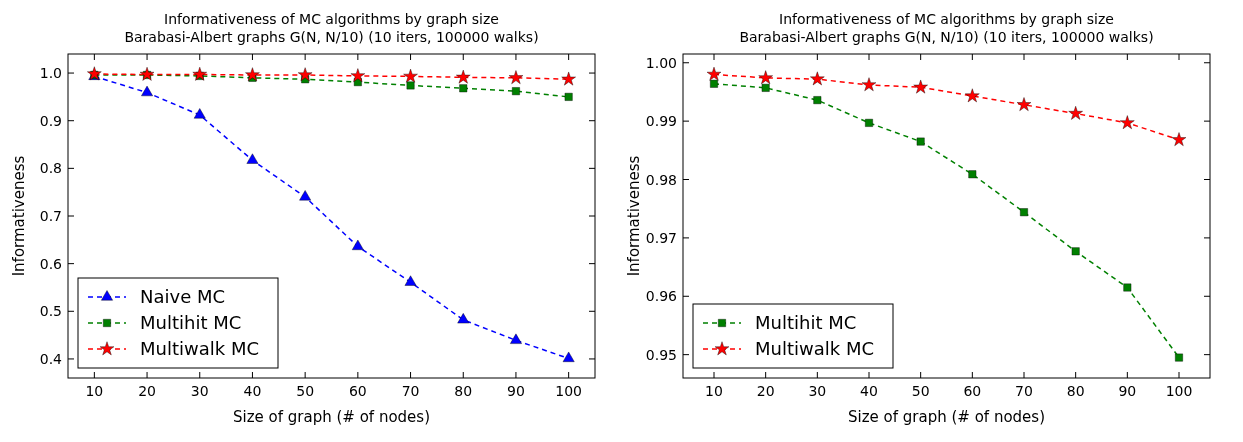 This screenshot has width=1243, height=442. What do you see at coordinates (183, 296) in the screenshot?
I see `legend-label: Naive MC` at bounding box center [183, 296].